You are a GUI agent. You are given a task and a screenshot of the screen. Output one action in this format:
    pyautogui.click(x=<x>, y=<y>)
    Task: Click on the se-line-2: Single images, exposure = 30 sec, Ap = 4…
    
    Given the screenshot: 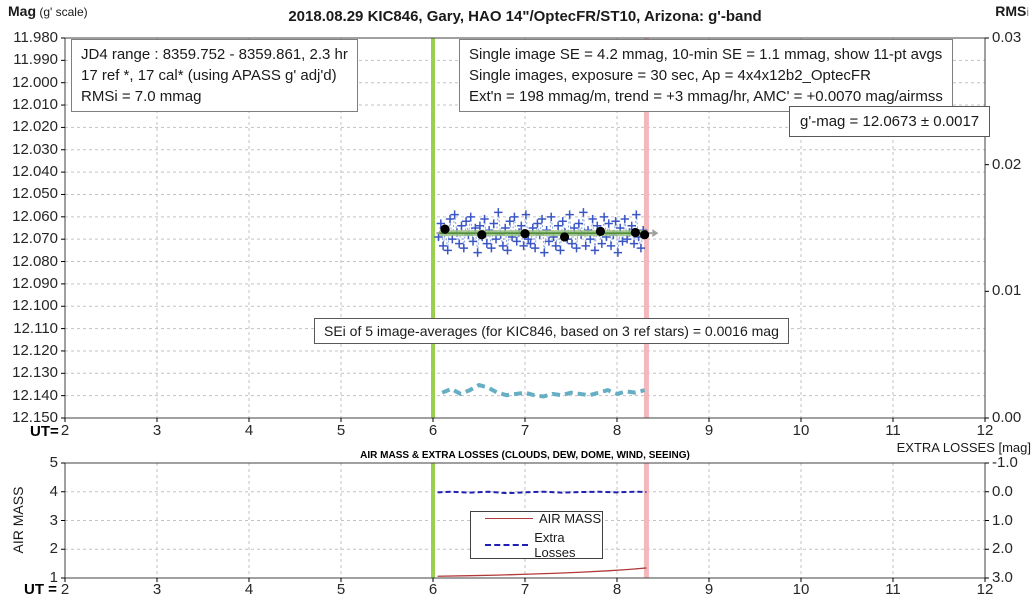 What is the action you would take?
    pyautogui.click(x=670, y=75)
    